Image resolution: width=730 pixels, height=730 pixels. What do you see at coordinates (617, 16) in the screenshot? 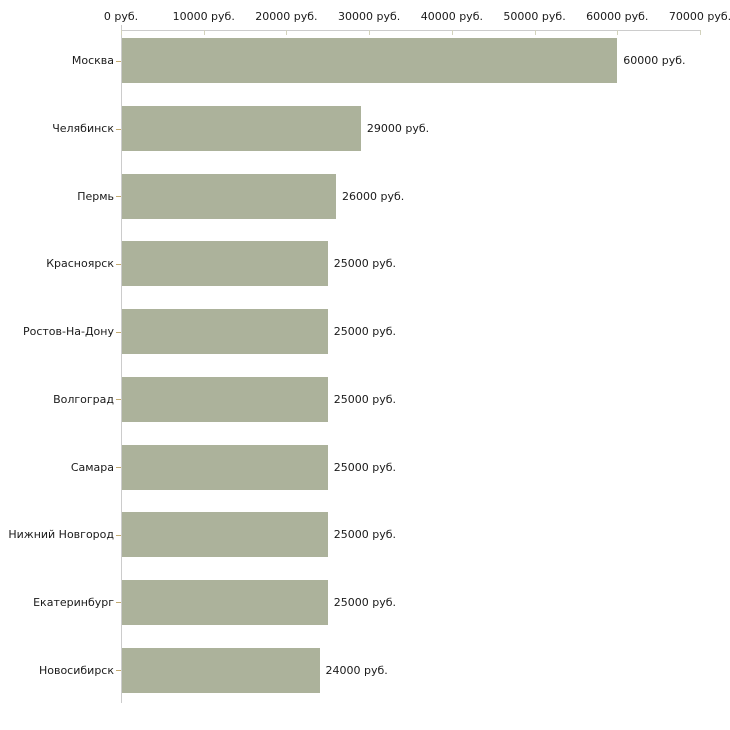
I see `x-tick-label: 60000 руб.` at bounding box center [617, 16].